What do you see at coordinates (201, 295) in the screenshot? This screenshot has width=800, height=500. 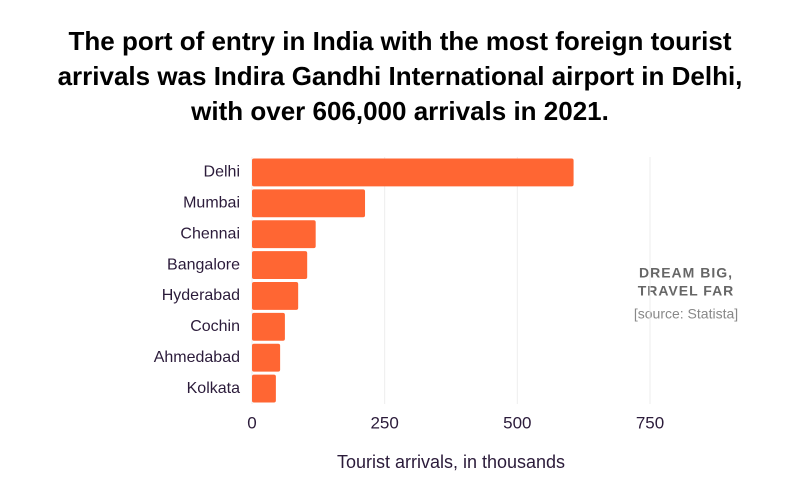 I see `y-tick-label: Hyderabad` at bounding box center [201, 295].